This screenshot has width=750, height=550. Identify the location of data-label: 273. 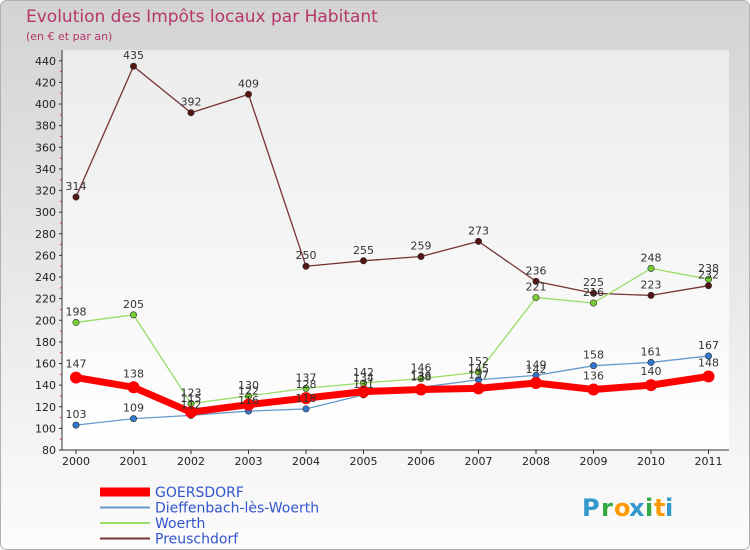
(478, 230).